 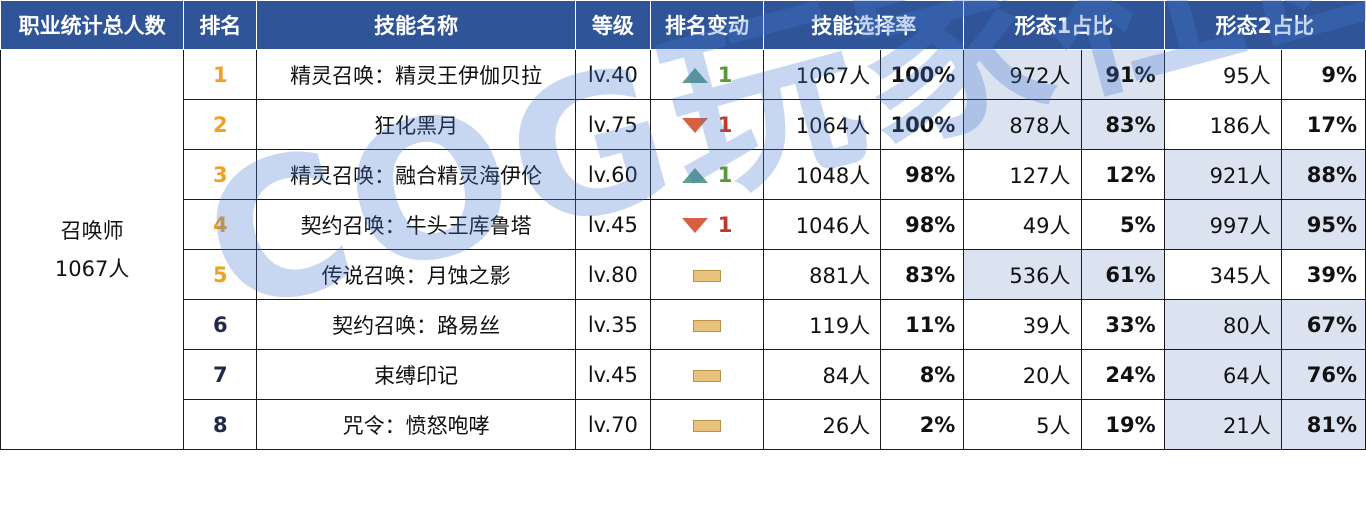 What do you see at coordinates (220, 174) in the screenshot?
I see `rank-cell: 3` at bounding box center [220, 174].